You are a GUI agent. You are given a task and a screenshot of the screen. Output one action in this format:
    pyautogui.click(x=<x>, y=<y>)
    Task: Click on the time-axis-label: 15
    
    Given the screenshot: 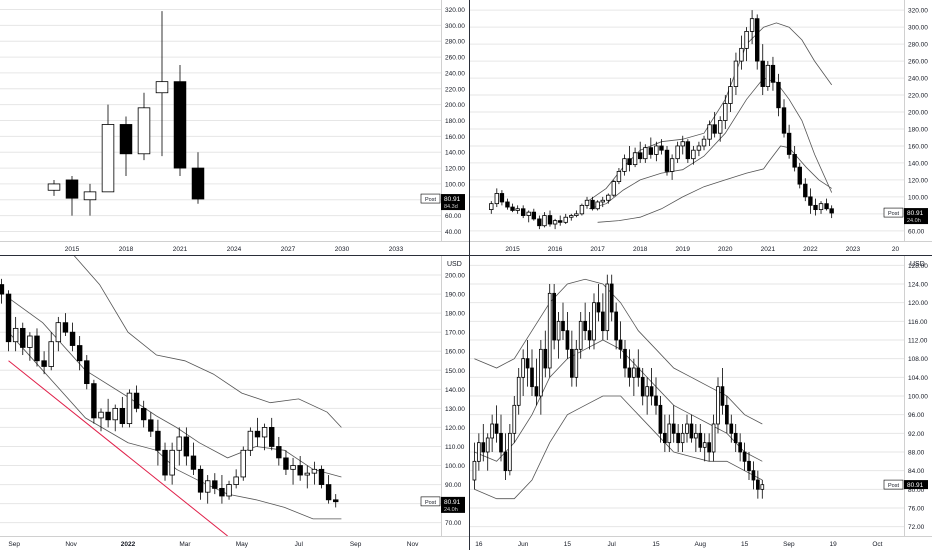 What is the action you would take?
    pyautogui.click(x=568, y=544)
    